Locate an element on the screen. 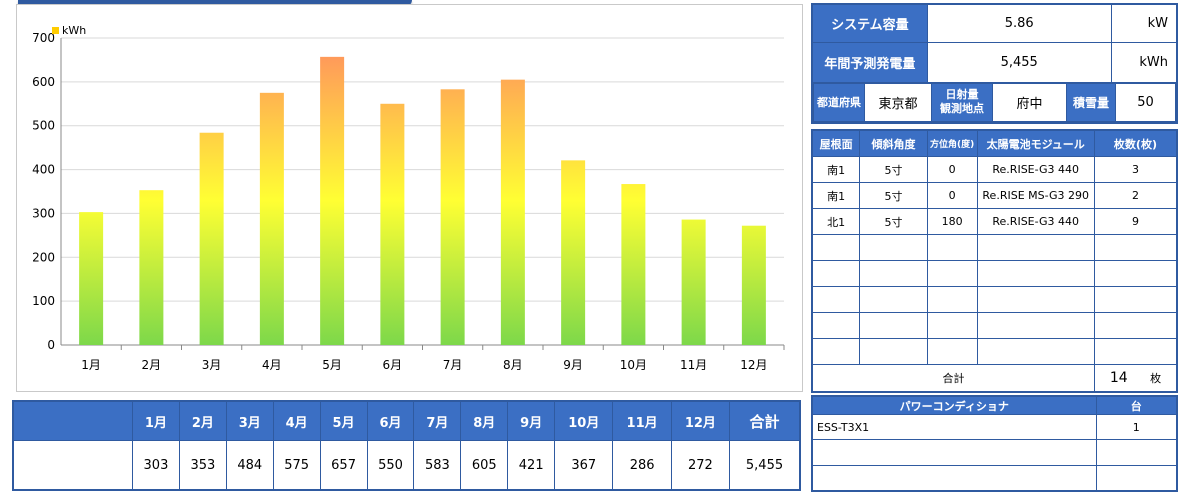  roof-total-cell: 14 枚 is located at coordinates (1135, 378).